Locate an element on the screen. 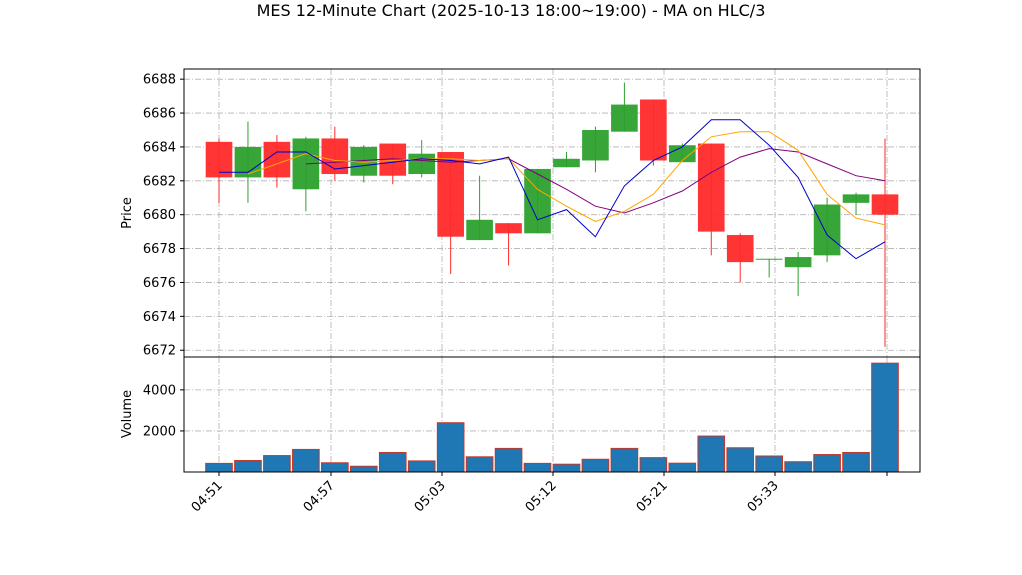  x-tick-label: 05:33 is located at coordinates (763, 496).